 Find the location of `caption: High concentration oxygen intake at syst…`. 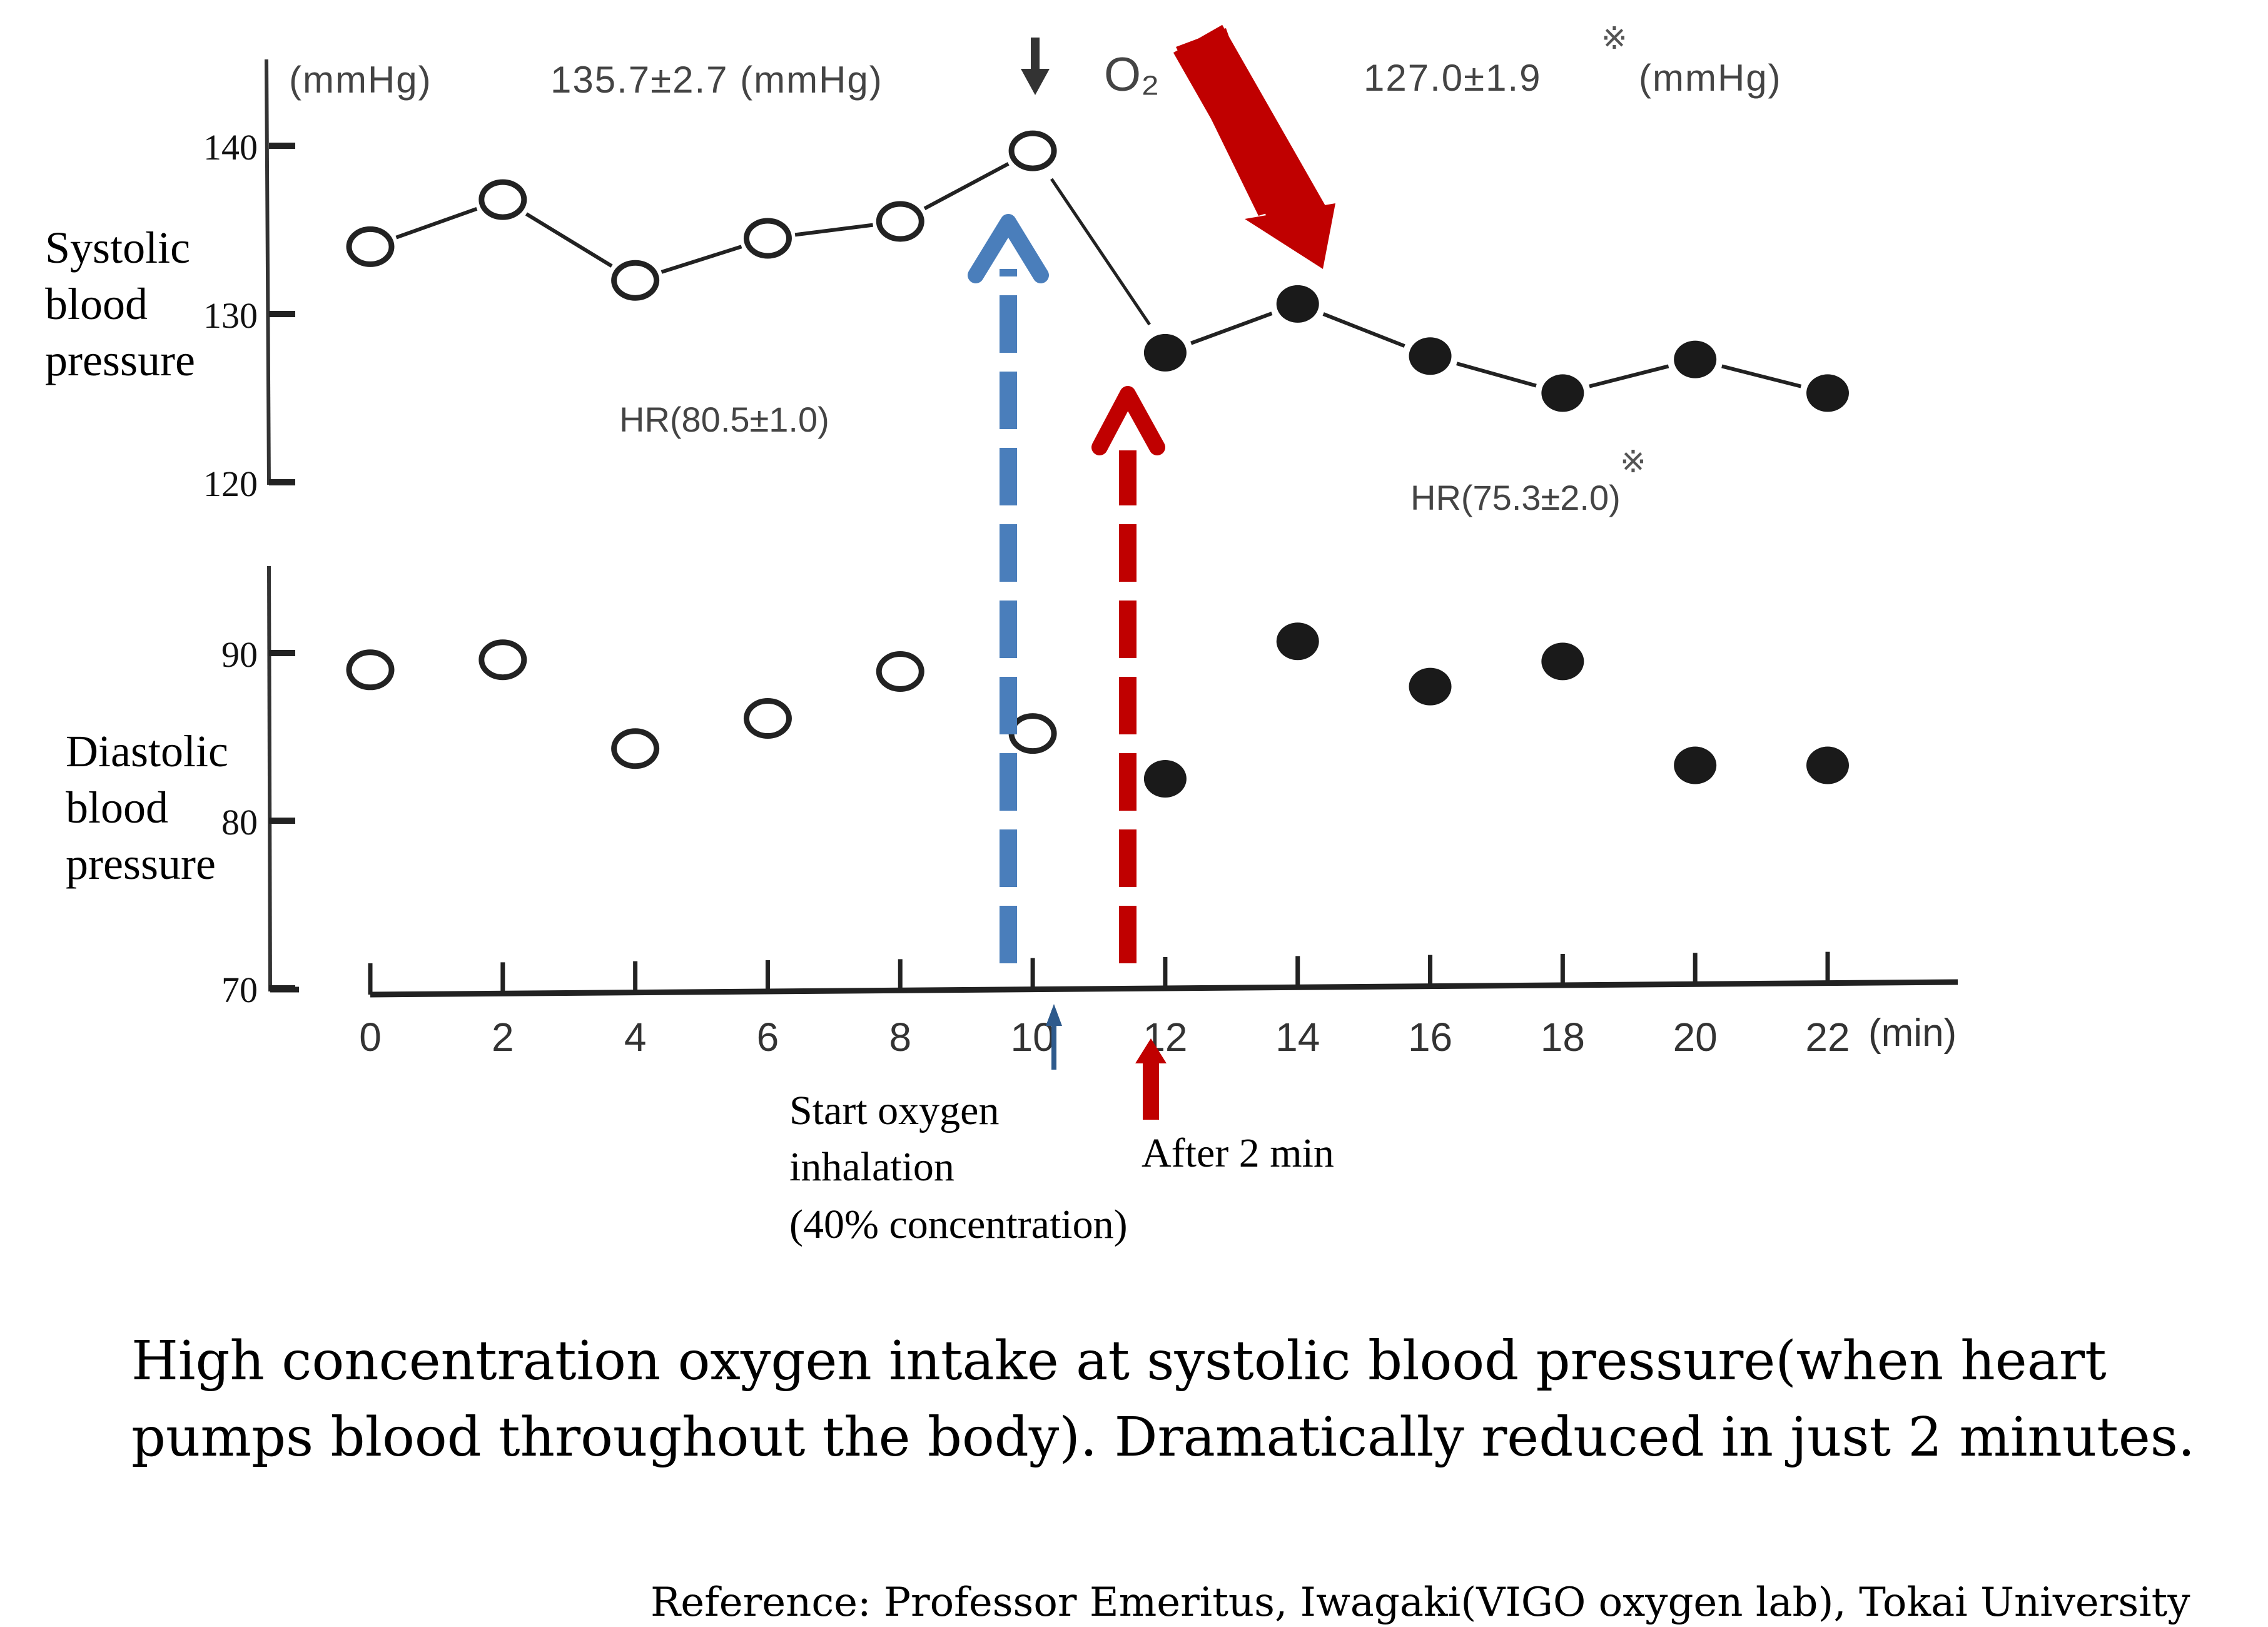

caption: High concentration oxygen intake at syst… is located at coordinates (1163, 1399).